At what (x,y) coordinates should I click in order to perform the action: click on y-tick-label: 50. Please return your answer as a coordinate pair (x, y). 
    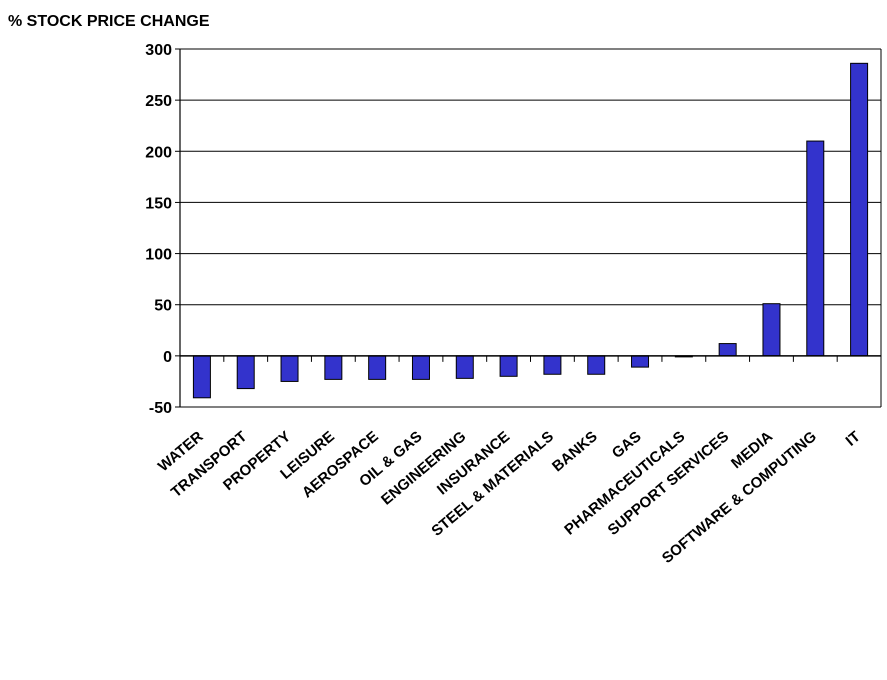
    Looking at the image, I should click on (163, 306).